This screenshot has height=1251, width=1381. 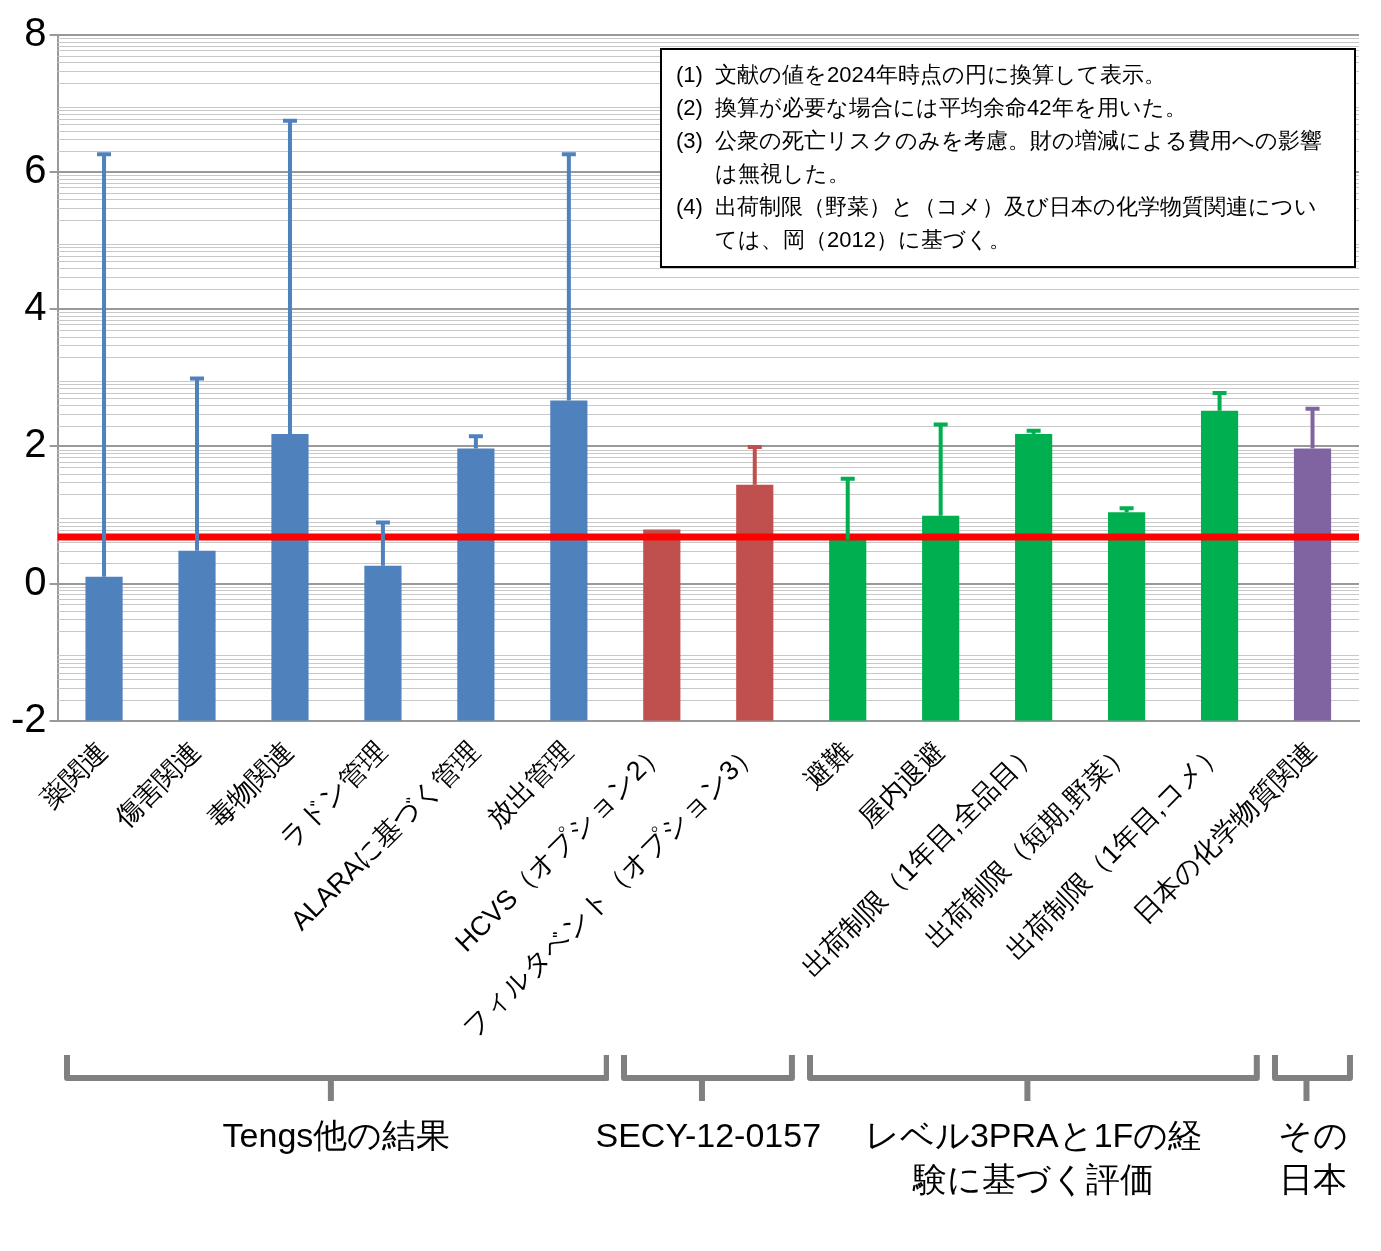 What do you see at coordinates (35, 306) in the screenshot?
I see `y-tick-label: 4` at bounding box center [35, 306].